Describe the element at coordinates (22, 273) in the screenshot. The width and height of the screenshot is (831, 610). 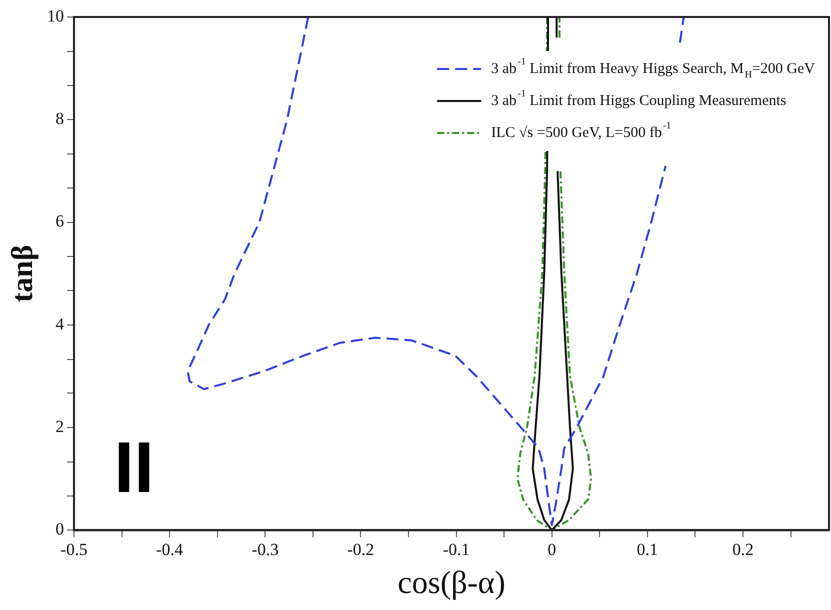
I see `y-axis-title: tanβ` at that location.